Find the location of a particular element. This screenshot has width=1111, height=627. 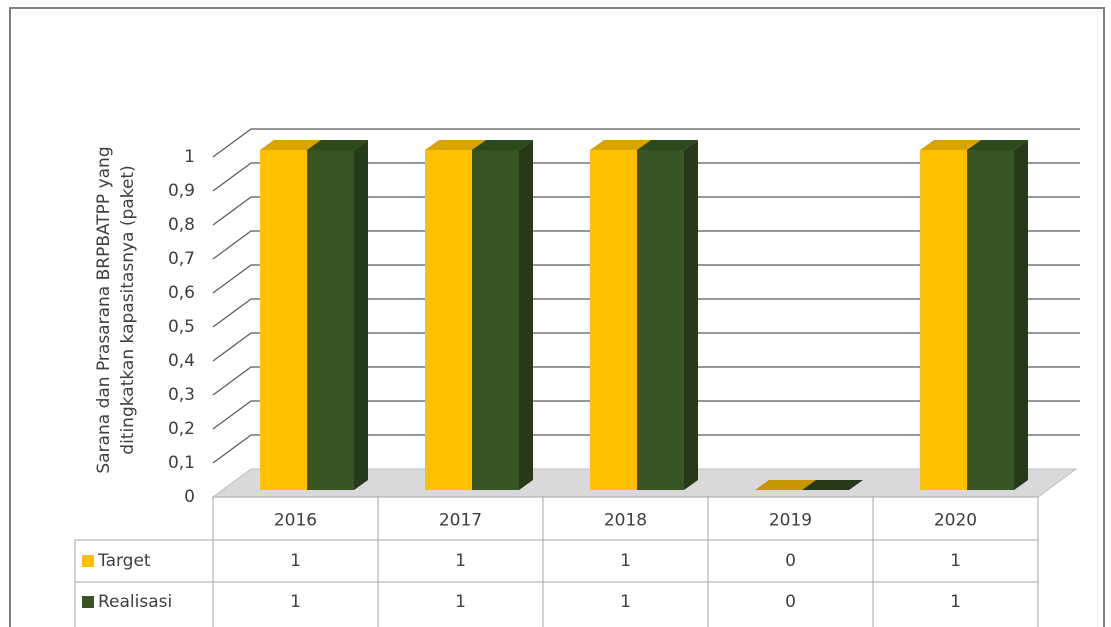

y-tick-label: 0,3 is located at coordinates (181, 395).